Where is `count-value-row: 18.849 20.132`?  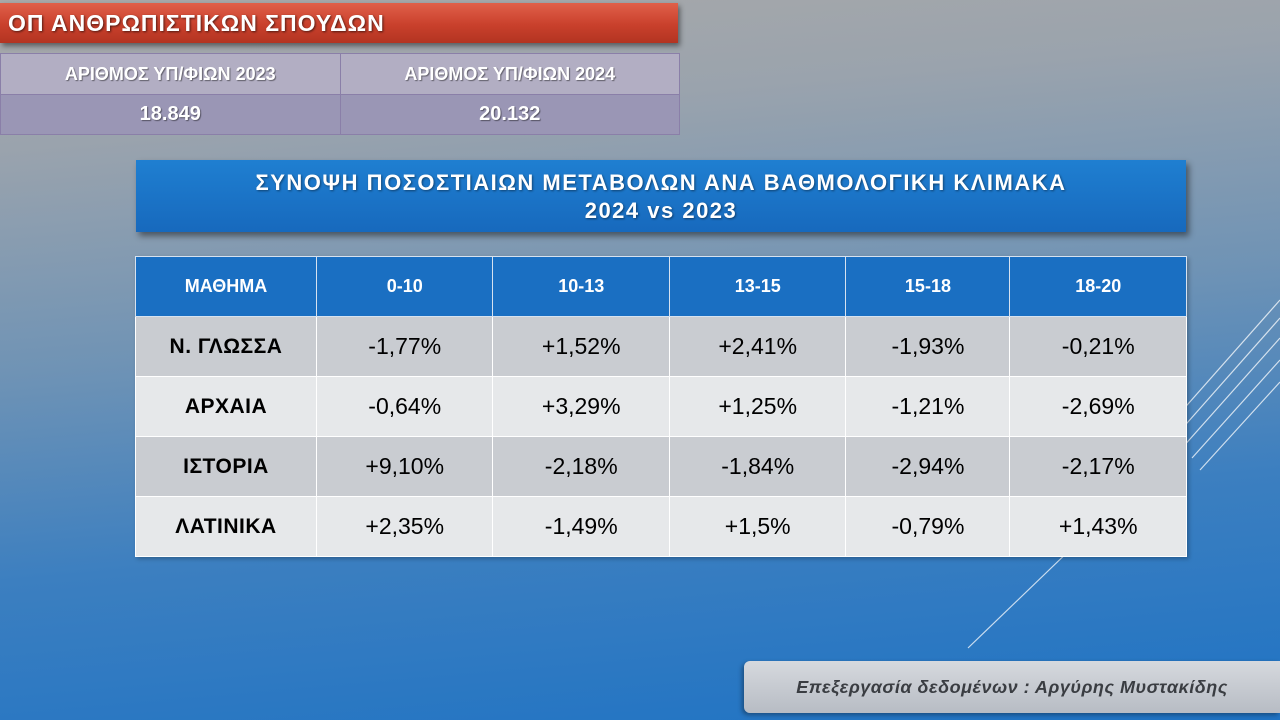
count-value-row: 18.849 20.132 is located at coordinates (340, 114).